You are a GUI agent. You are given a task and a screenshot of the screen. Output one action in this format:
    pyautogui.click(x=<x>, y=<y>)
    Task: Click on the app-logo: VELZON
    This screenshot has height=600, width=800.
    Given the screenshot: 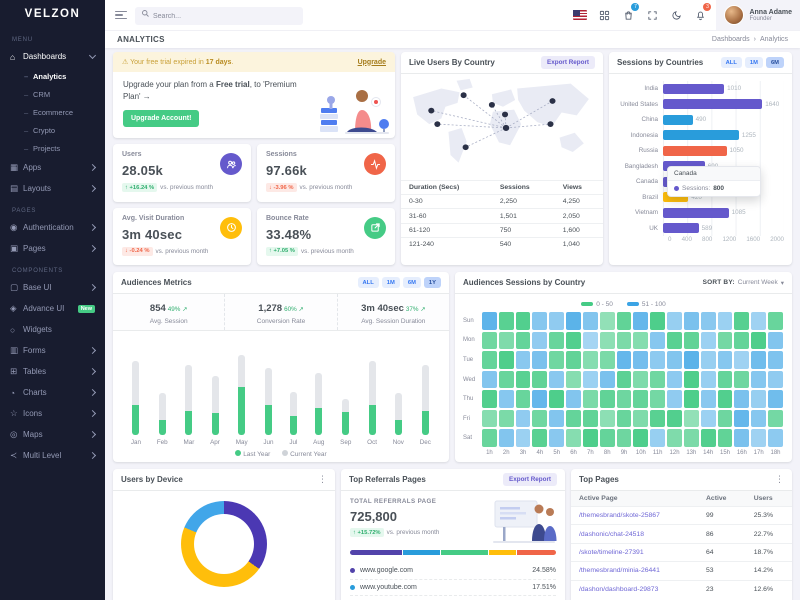 What is the action you would take?
    pyautogui.click(x=52, y=14)
    